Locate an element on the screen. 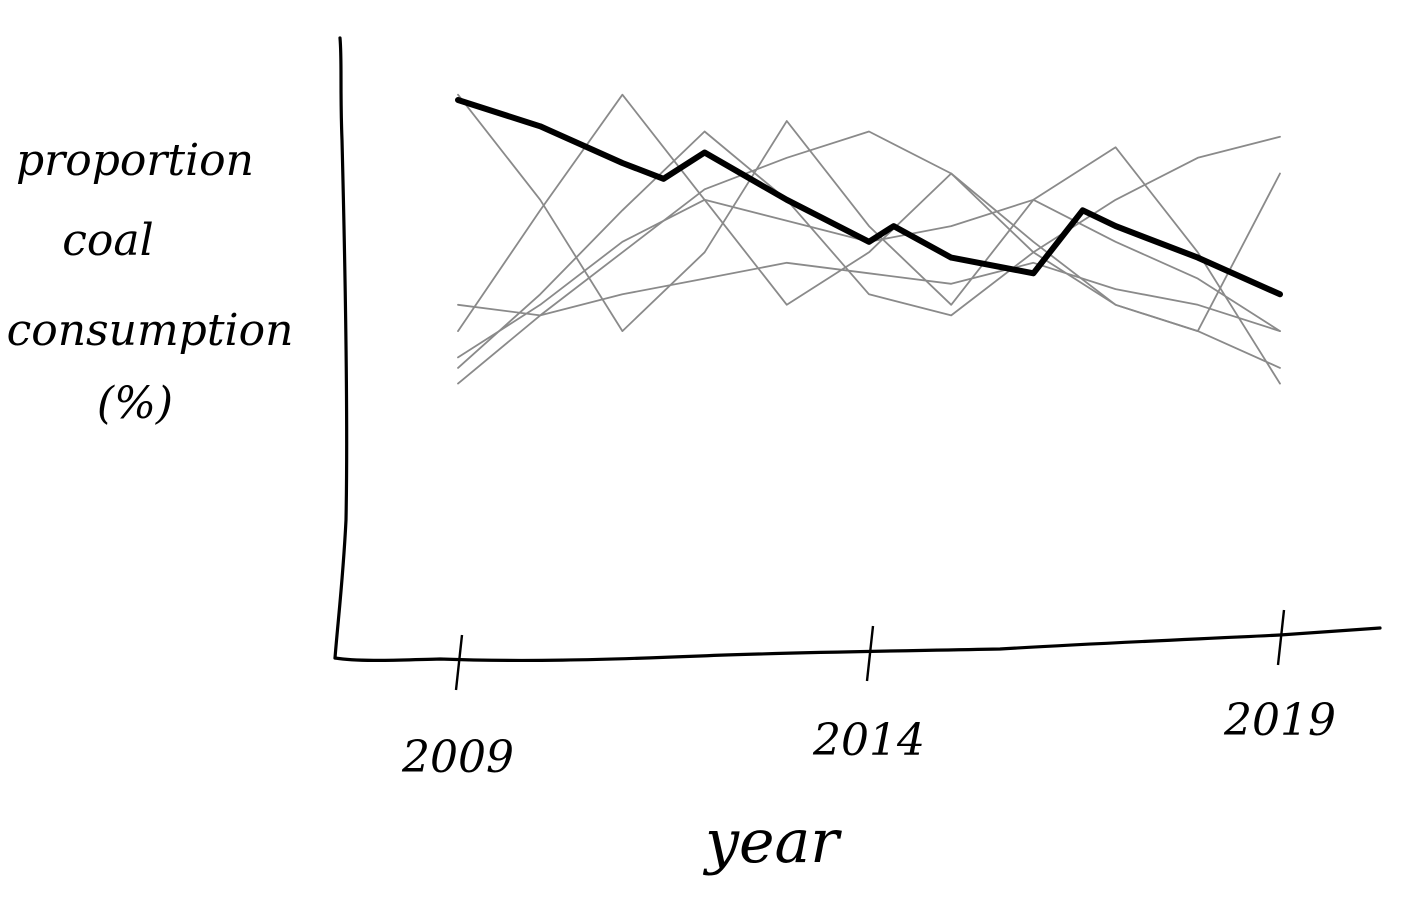 The height and width of the screenshot is (904, 1411). x-ticks is located at coordinates (870, 650).